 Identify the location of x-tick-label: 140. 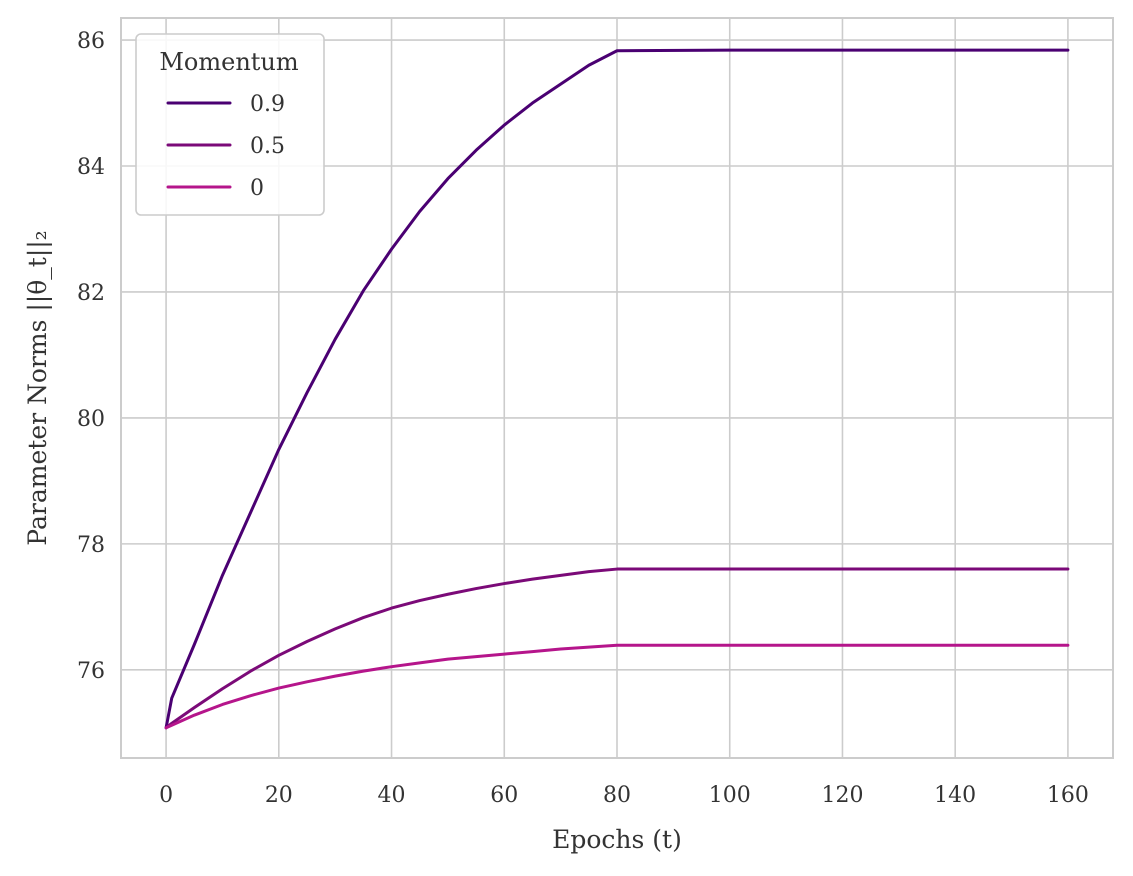
(955, 795).